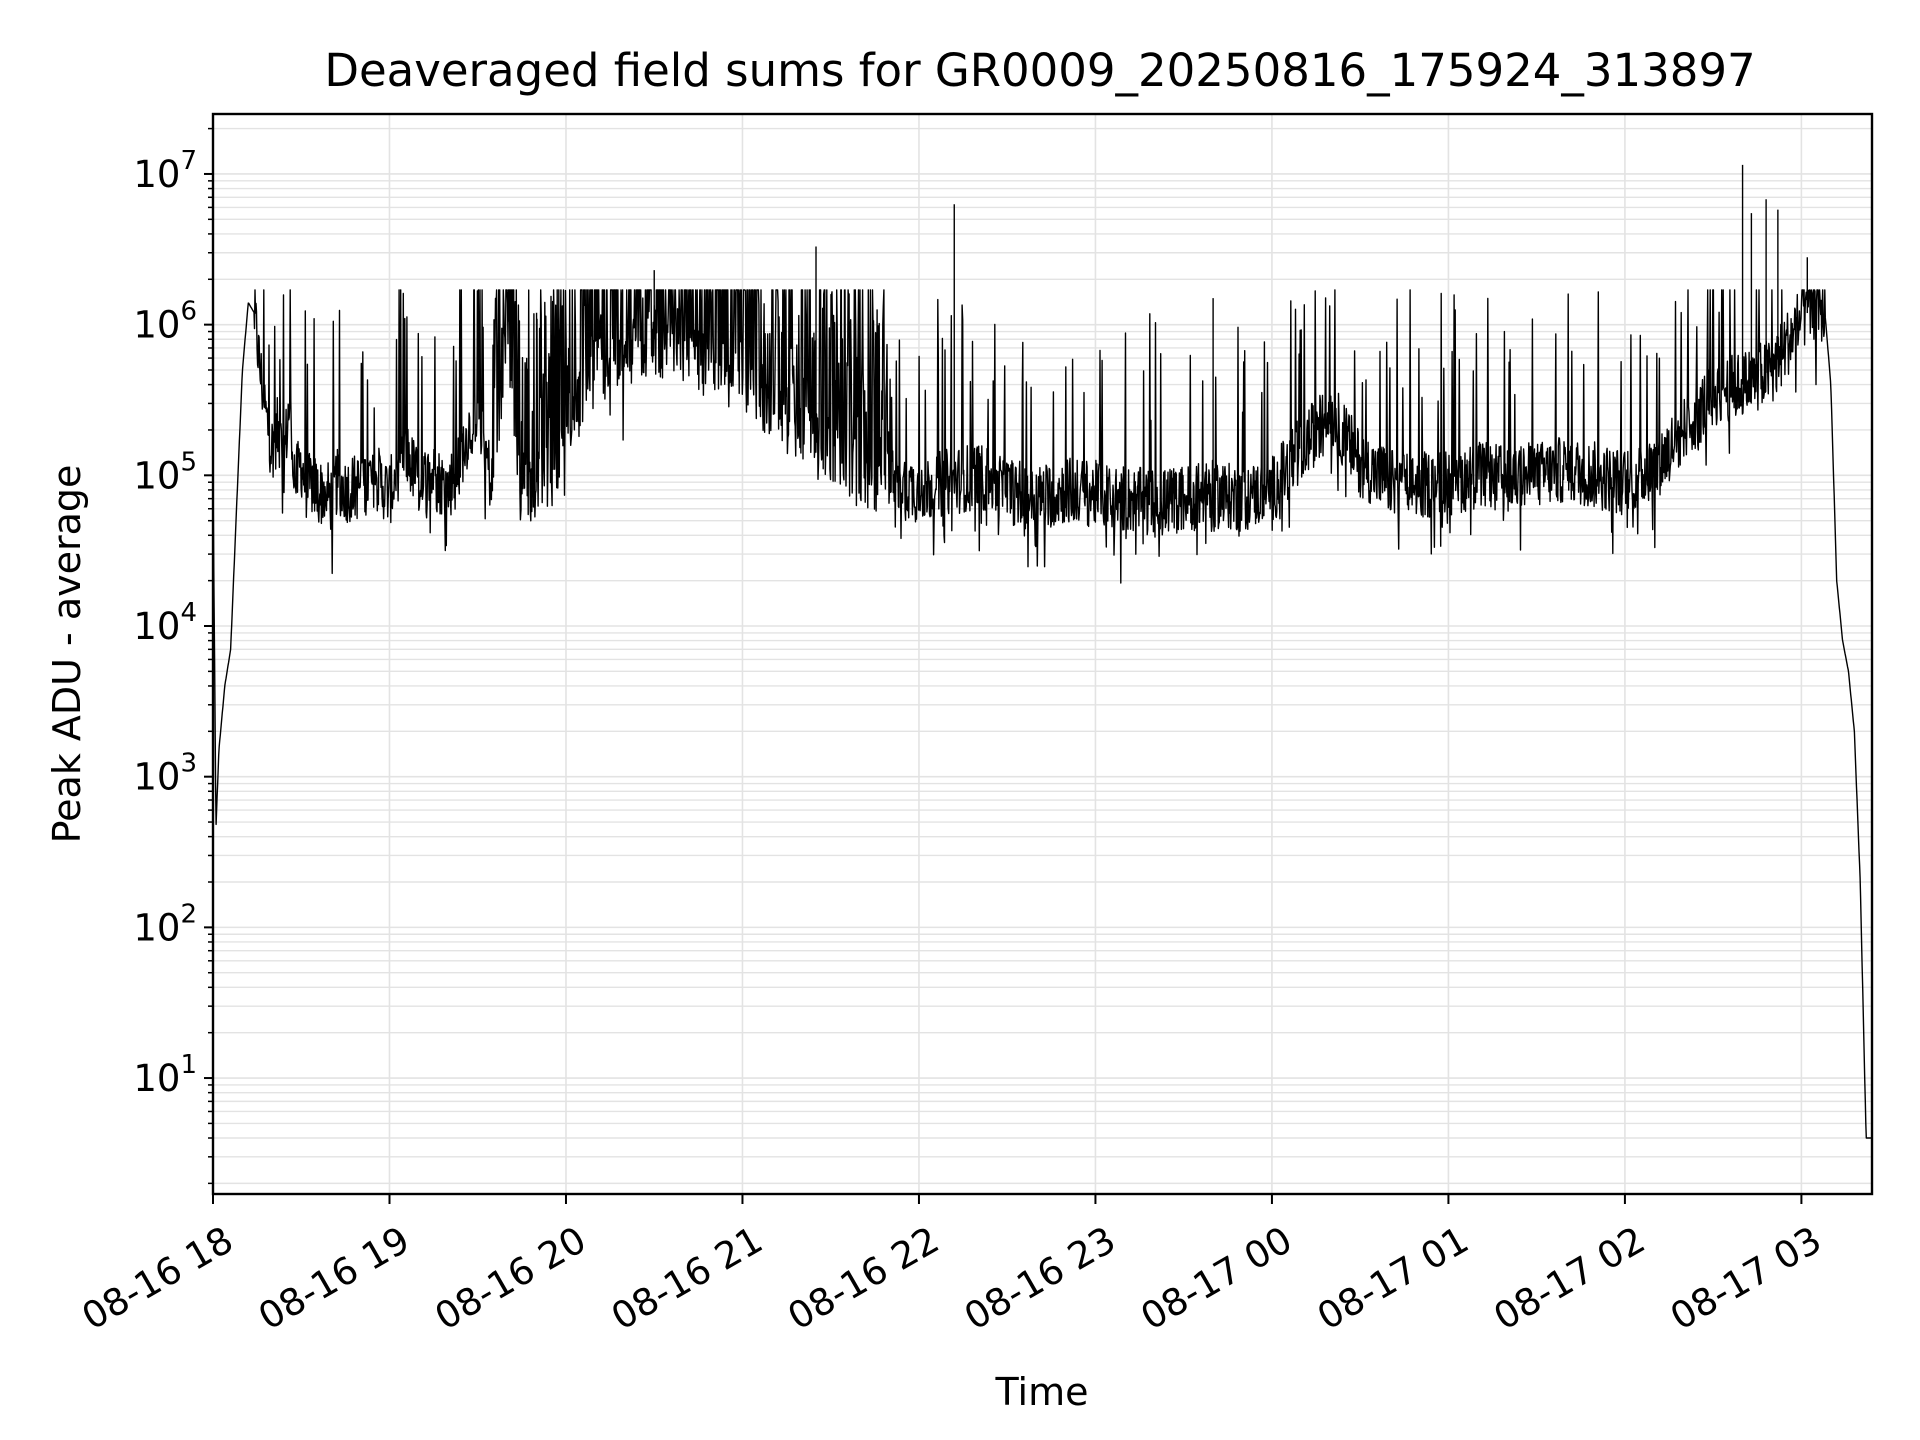  What do you see at coordinates (1042, 1392) in the screenshot?
I see `x-axis-label: Time` at bounding box center [1042, 1392].